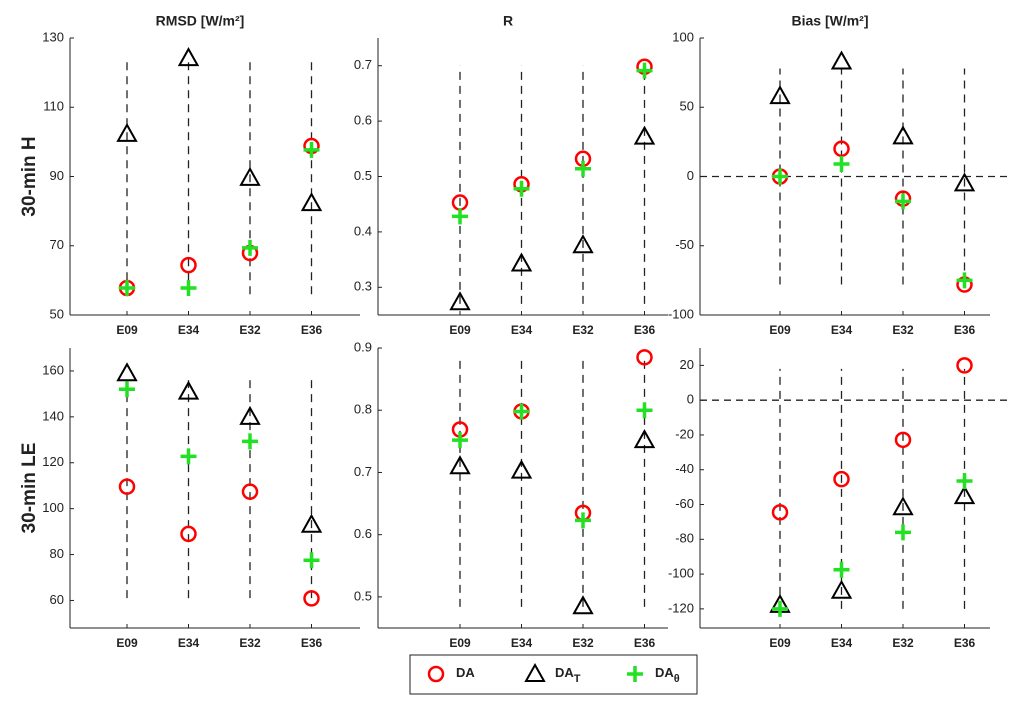  Describe the element at coordinates (363, 409) in the screenshot. I see `y-tick-label: 0.8` at that location.